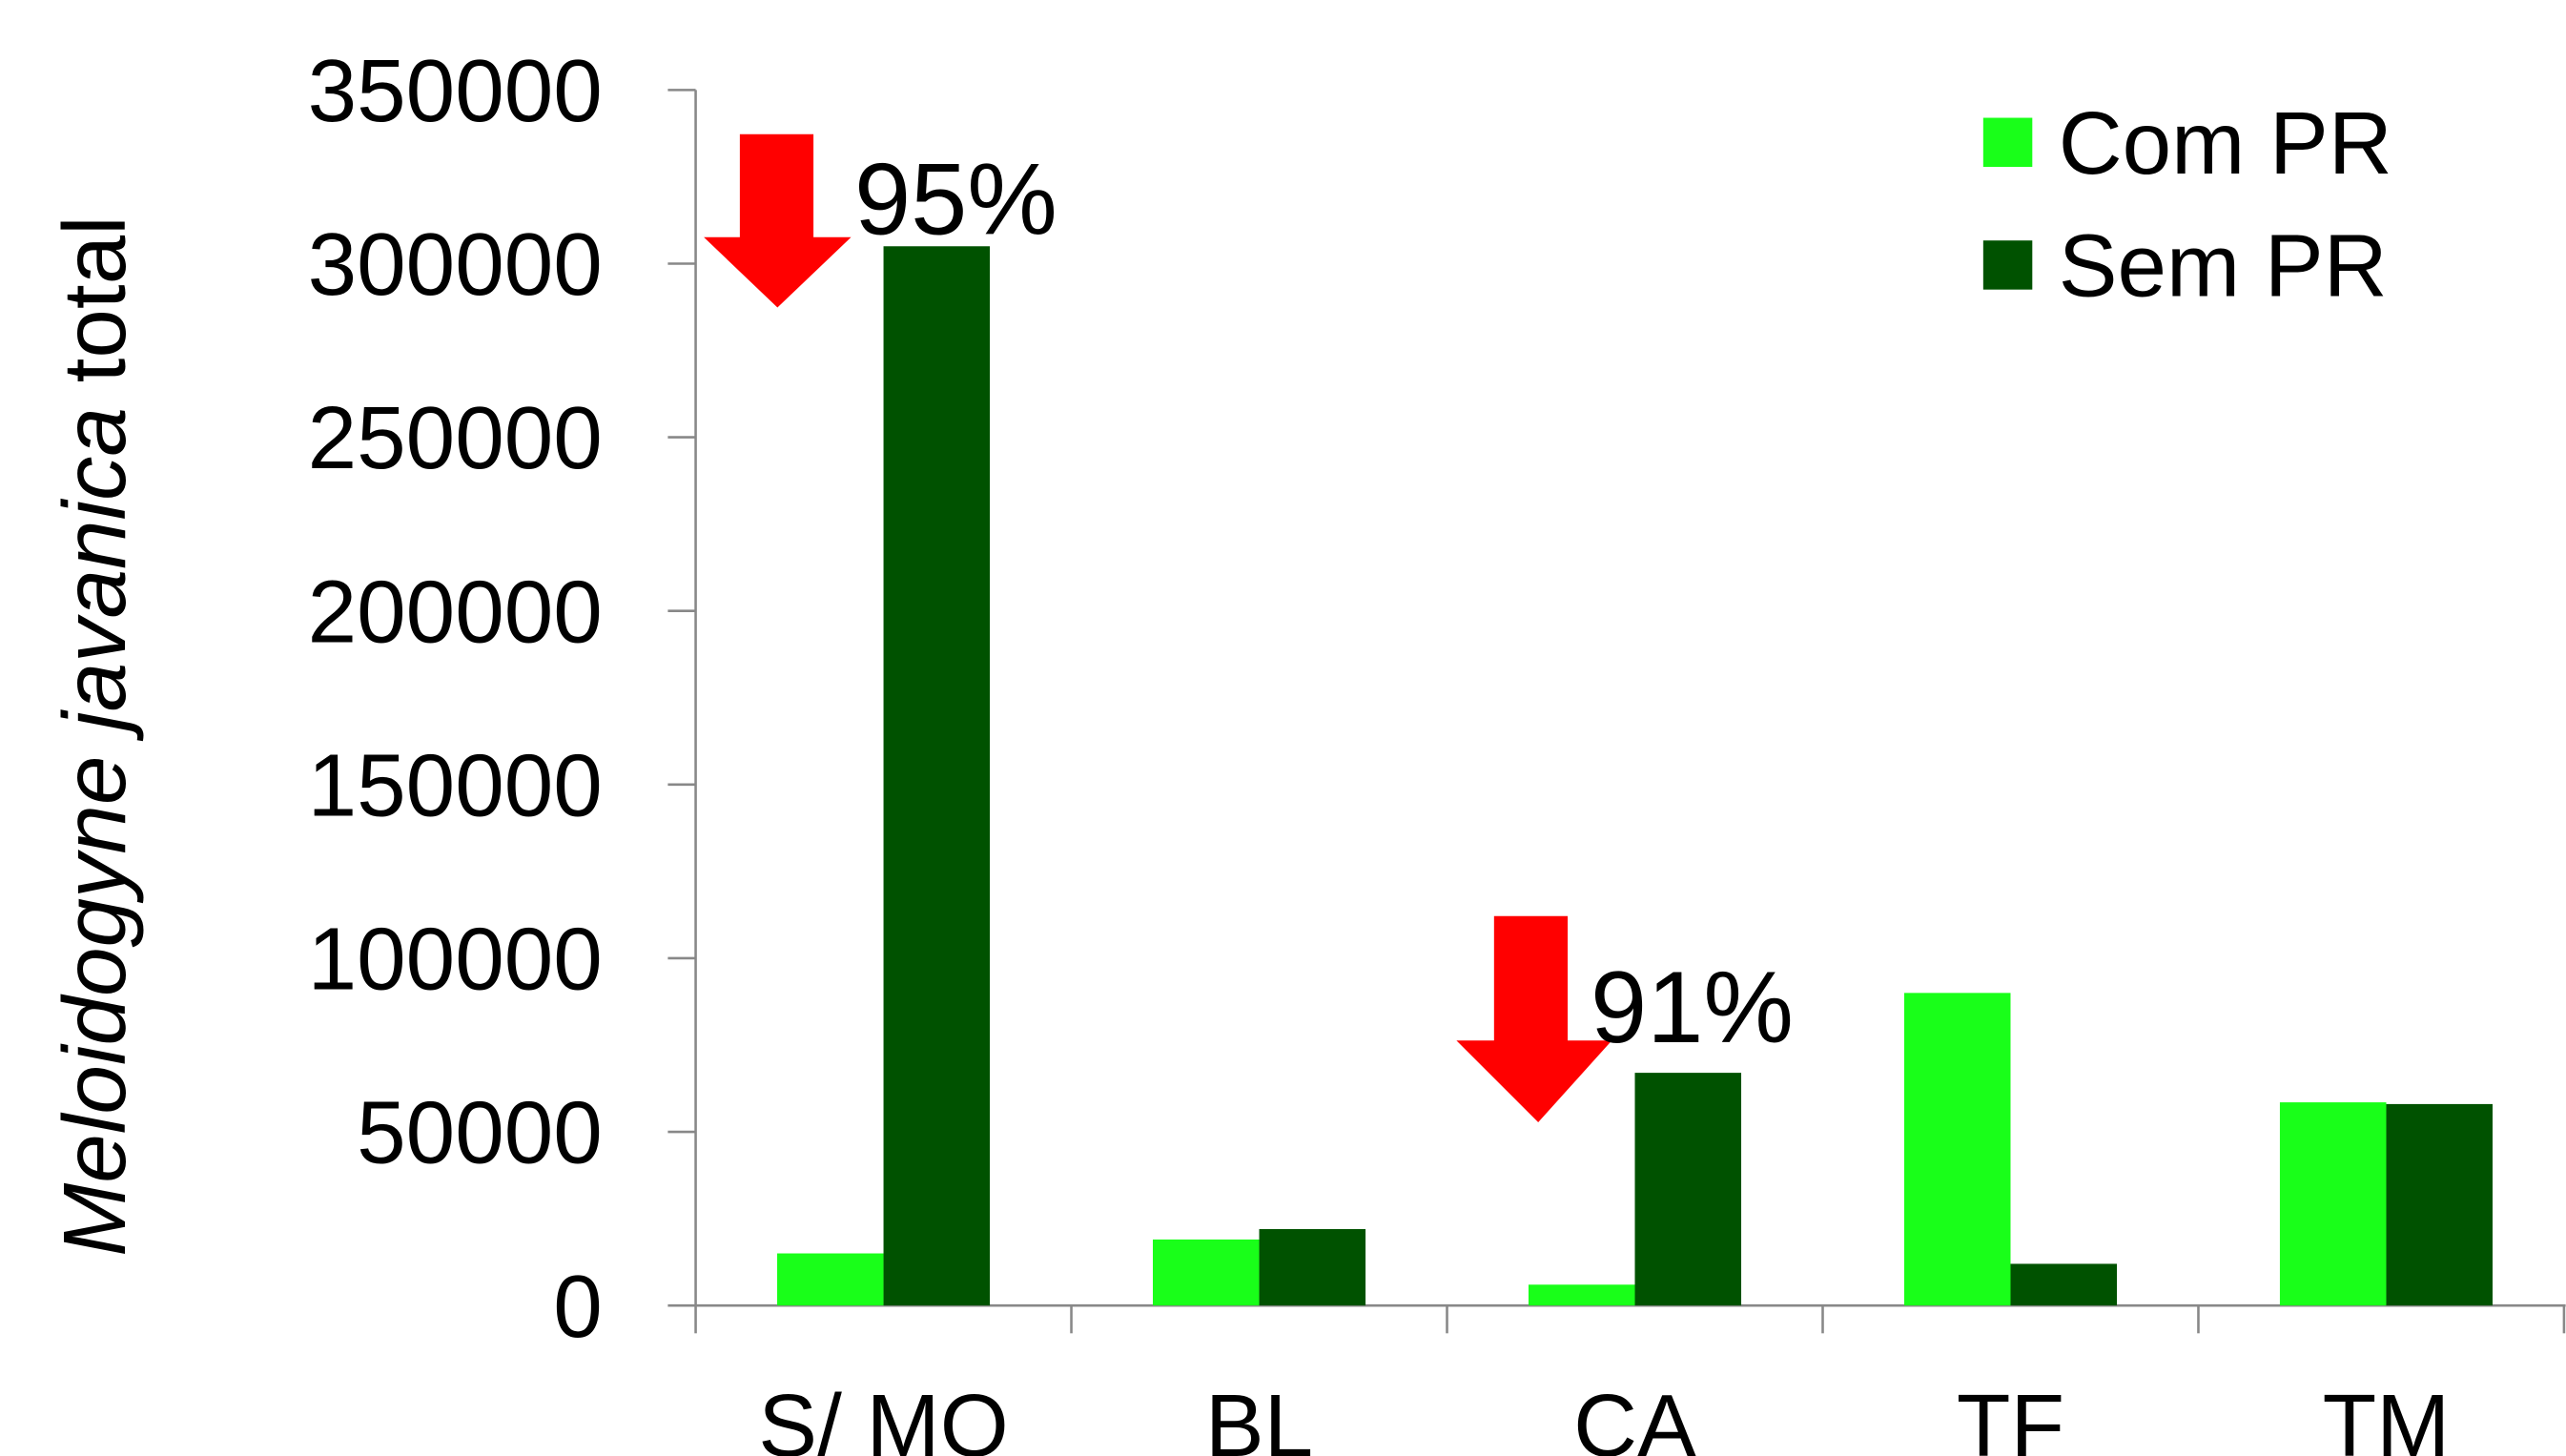 The height and width of the screenshot is (1456, 2566). Describe the element at coordinates (455, 611) in the screenshot. I see `y-tick-label: 200000` at that location.